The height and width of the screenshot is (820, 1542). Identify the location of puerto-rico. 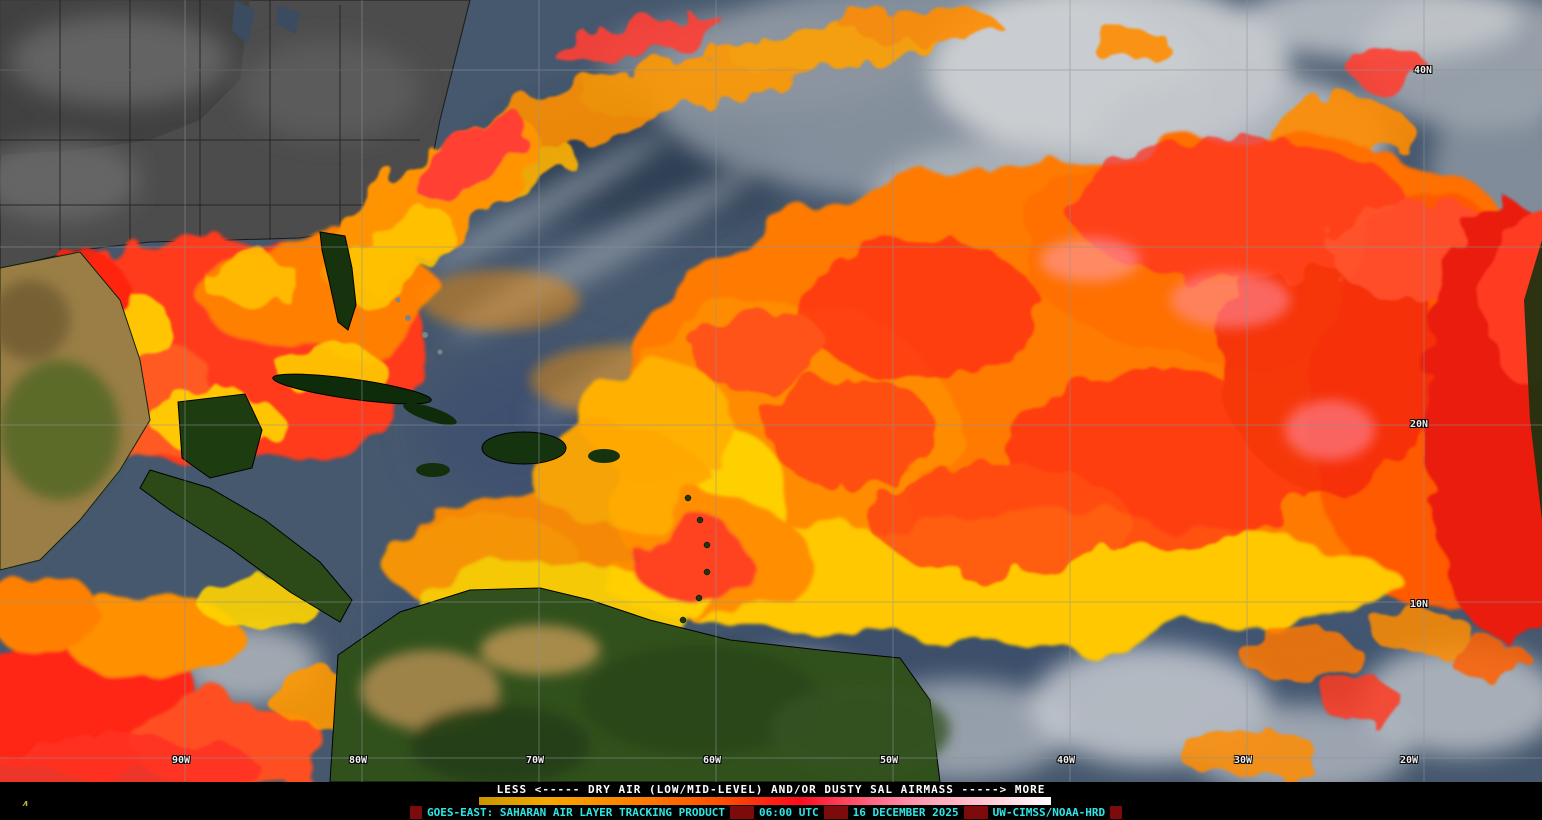
(604, 456).